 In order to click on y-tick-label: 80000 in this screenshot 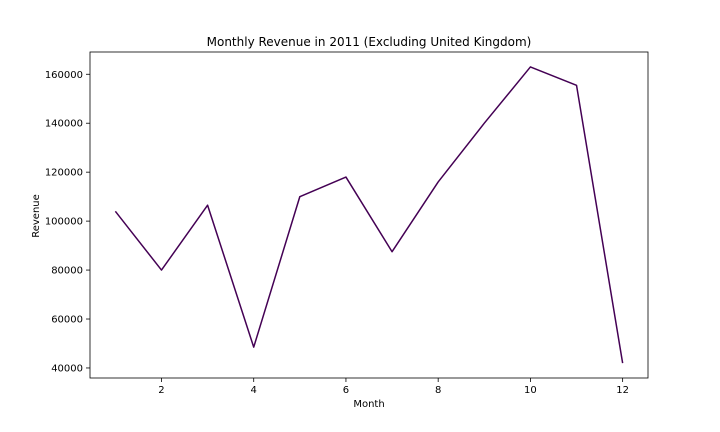, I will do `click(67, 271)`.